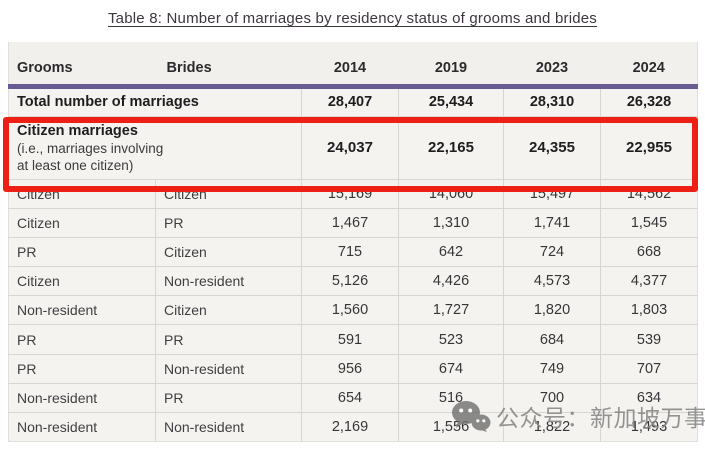 Image resolution: width=705 pixels, height=450 pixels. What do you see at coordinates (350, 101) in the screenshot?
I see `value-cell: 28,407` at bounding box center [350, 101].